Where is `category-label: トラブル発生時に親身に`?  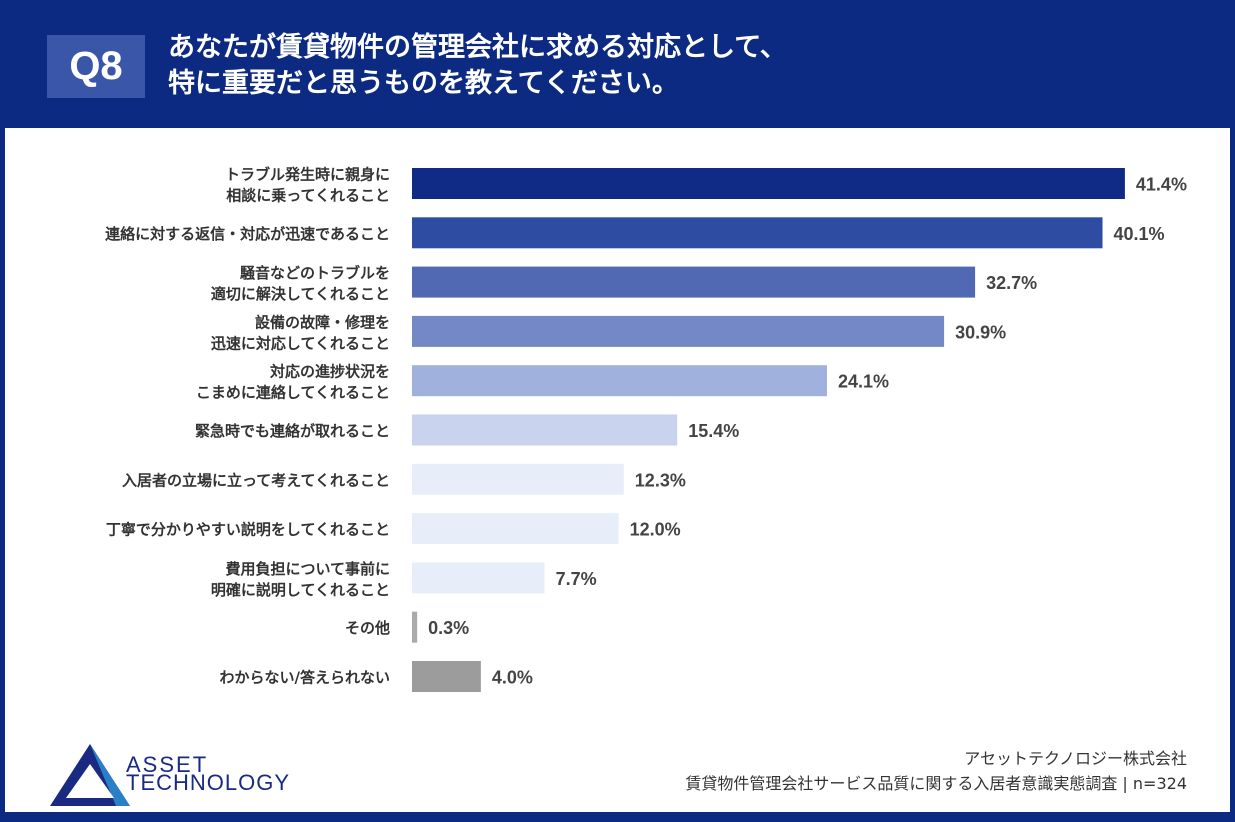 category-label: トラブル発生時に親身に is located at coordinates (307, 175).